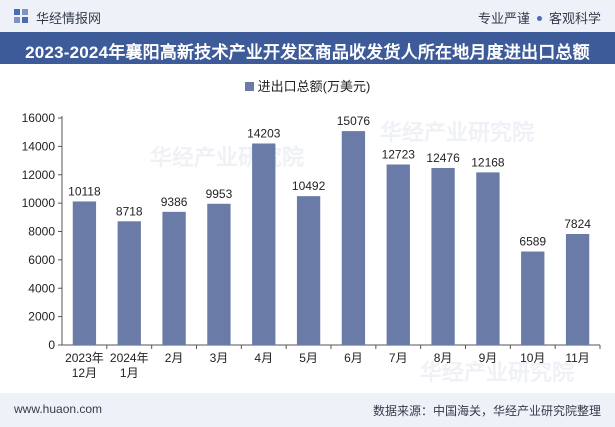 This screenshot has width=615, height=427. What do you see at coordinates (41, 232) in the screenshot?
I see `y-tick-label: 8000` at bounding box center [41, 232].